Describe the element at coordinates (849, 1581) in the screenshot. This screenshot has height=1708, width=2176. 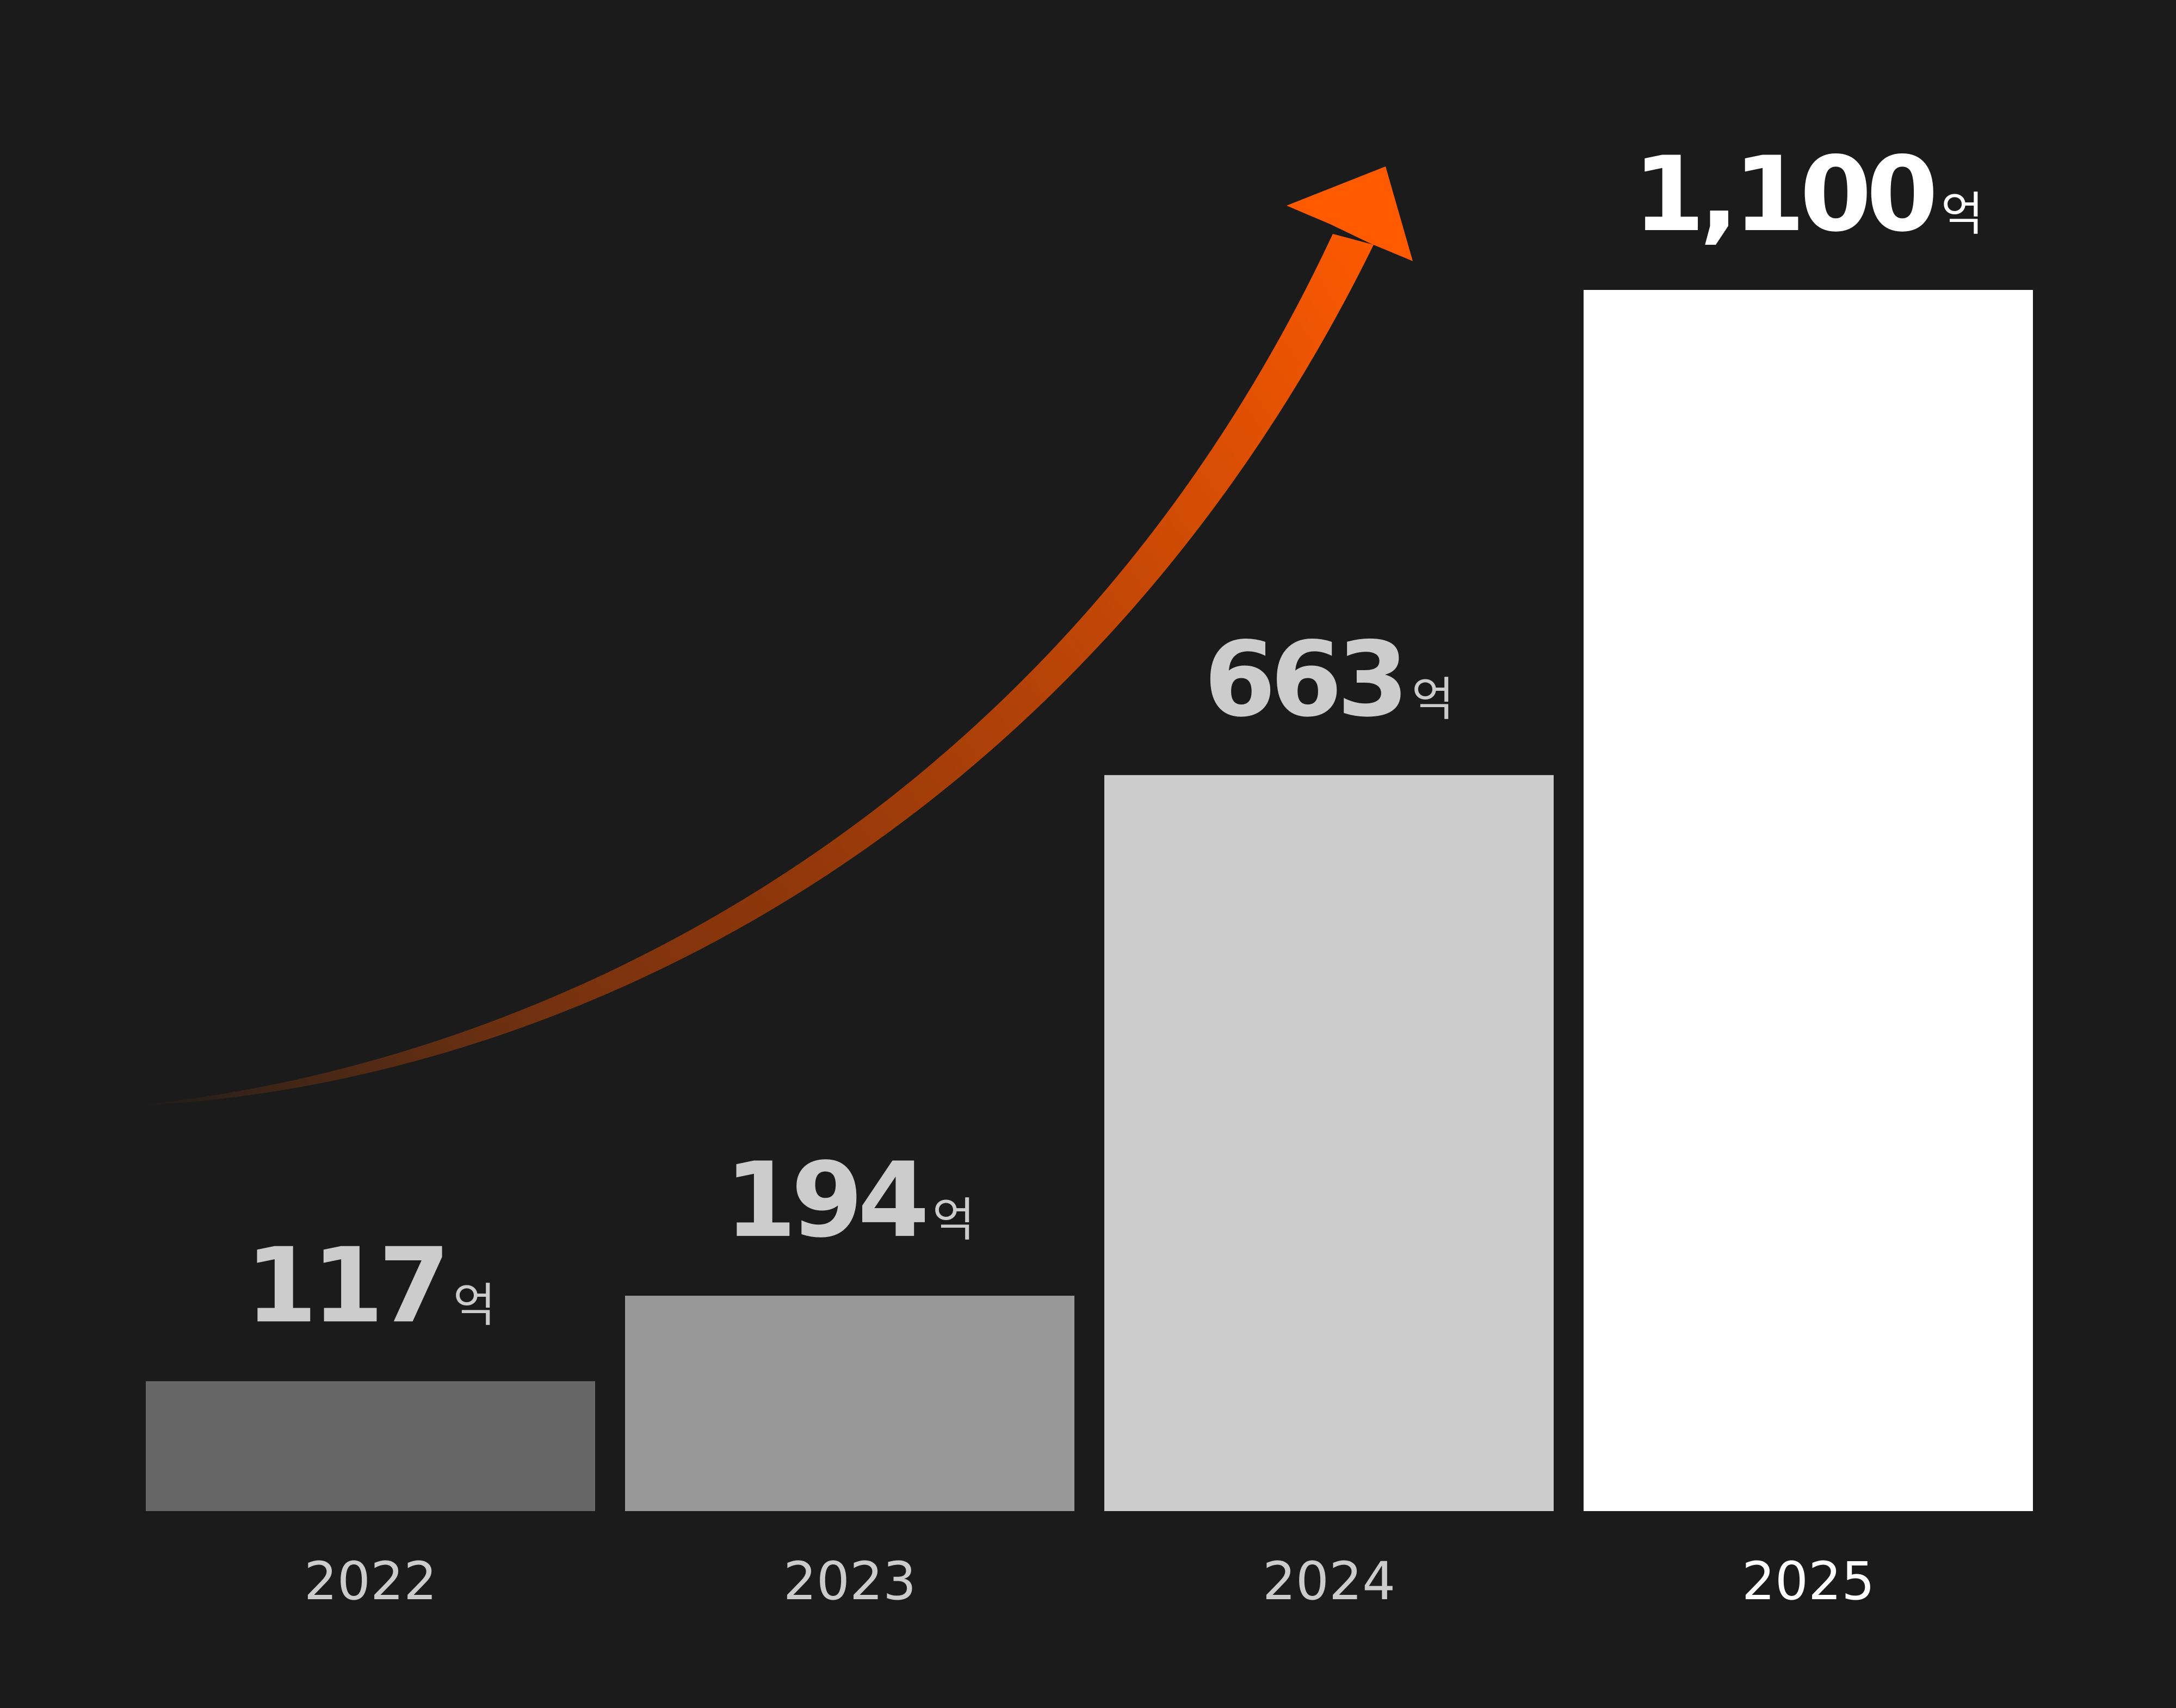
I see `x-tick-label: 2023` at that location.